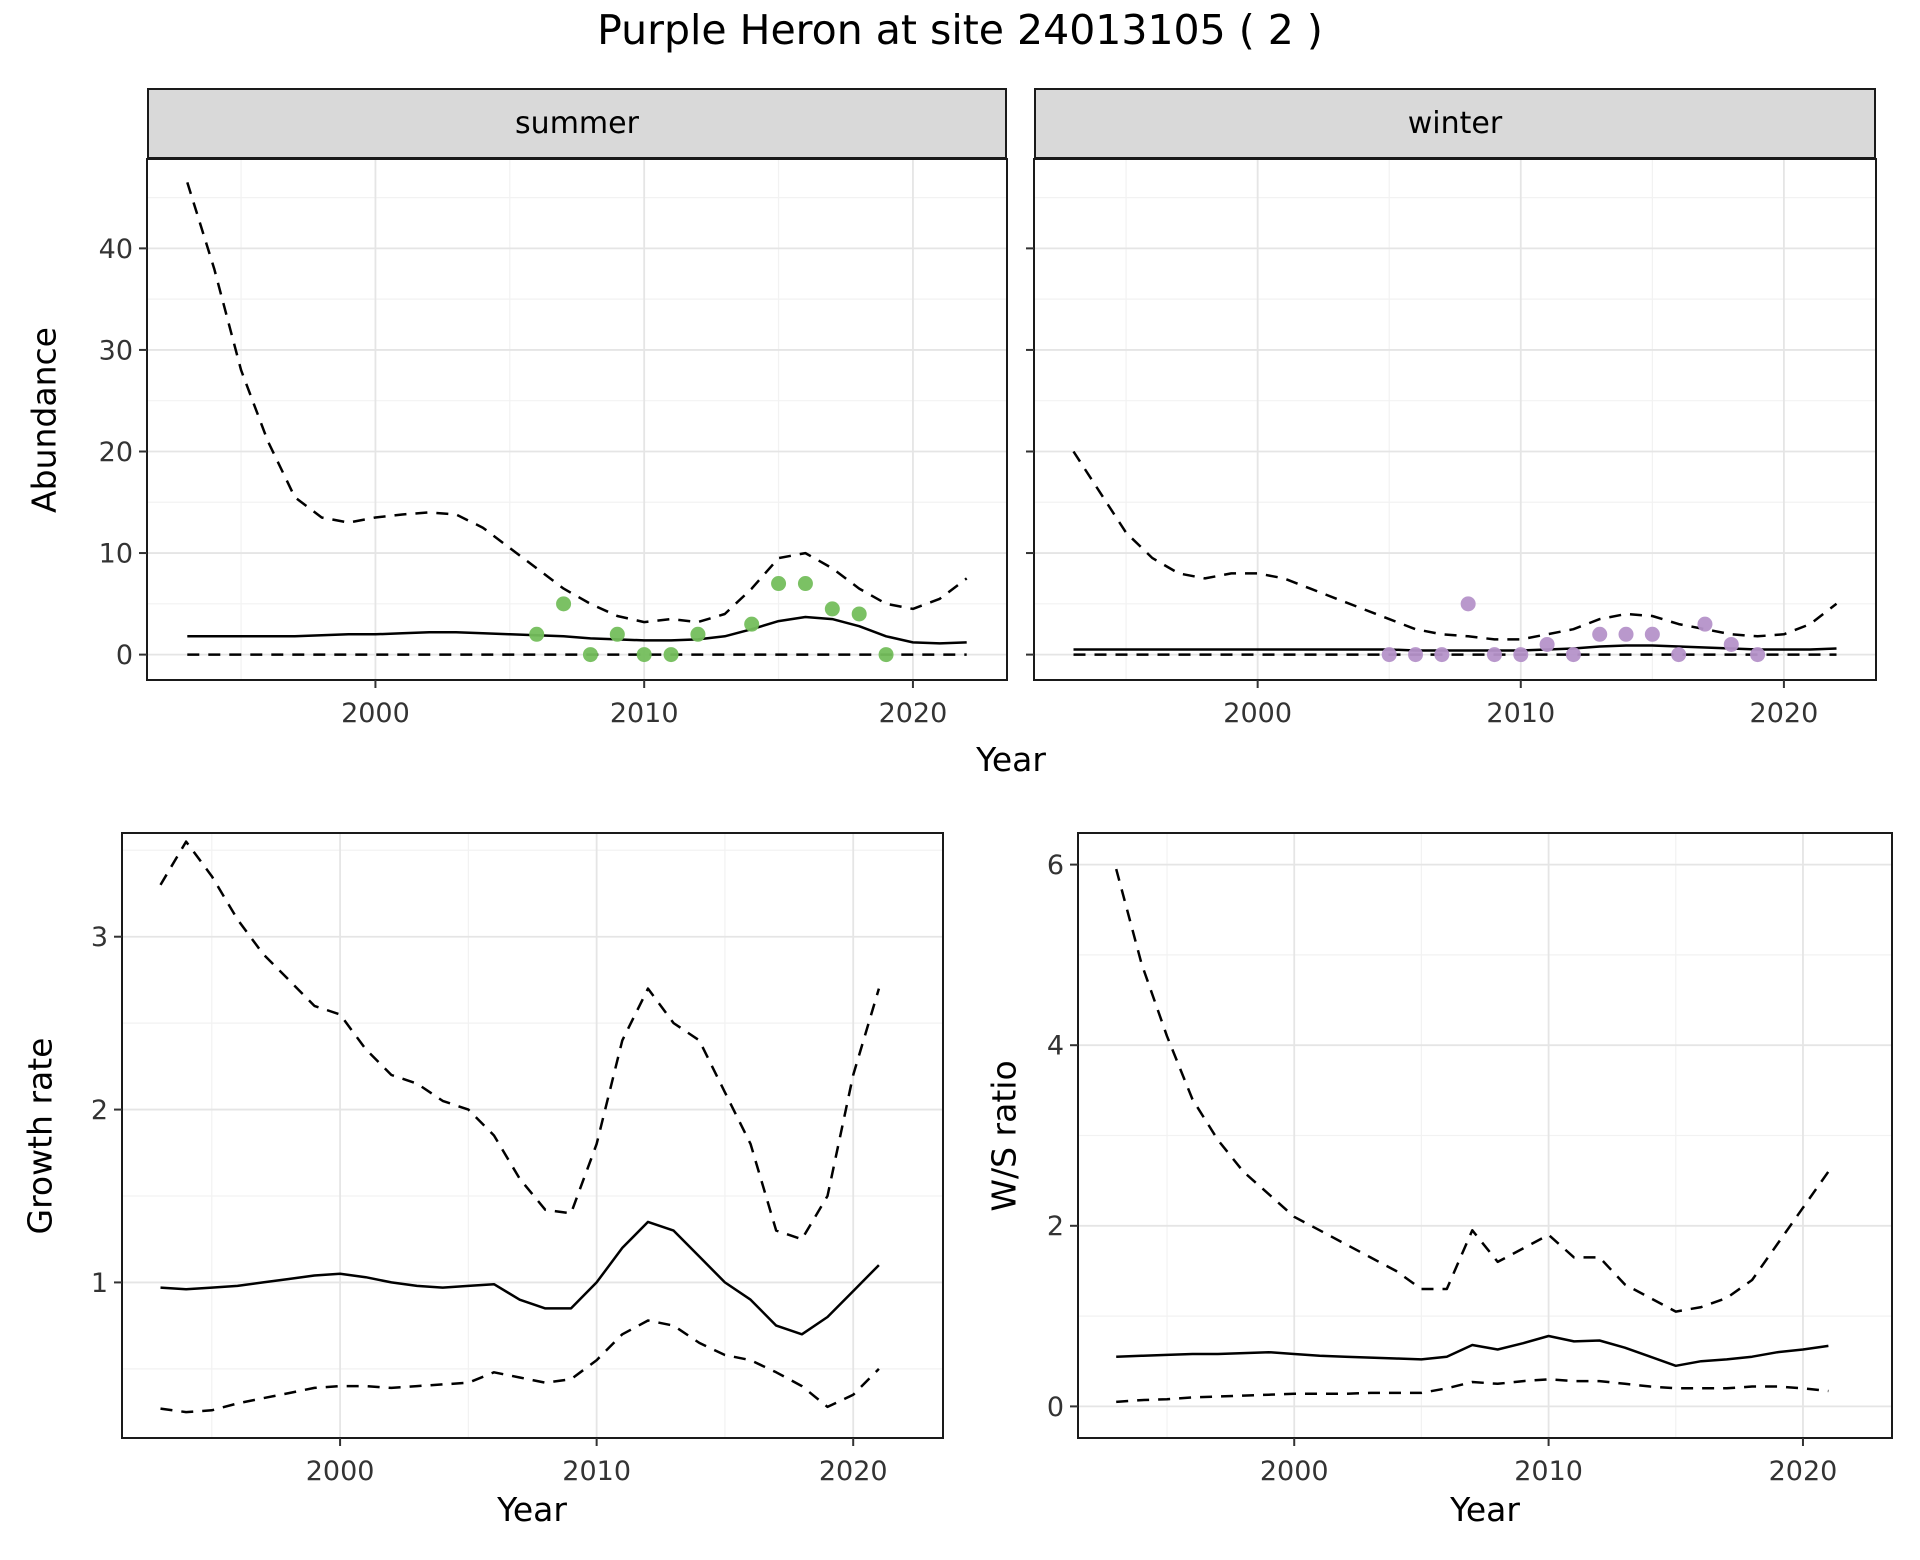 Image resolution: width=1920 pixels, height=1560 pixels. Describe the element at coordinates (116, 452) in the screenshot. I see `svg-text: 20` at that location.